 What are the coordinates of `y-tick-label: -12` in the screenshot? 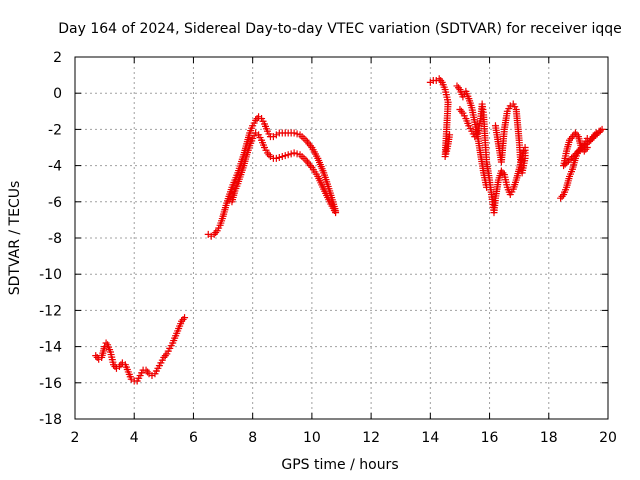 It's located at (50, 311).